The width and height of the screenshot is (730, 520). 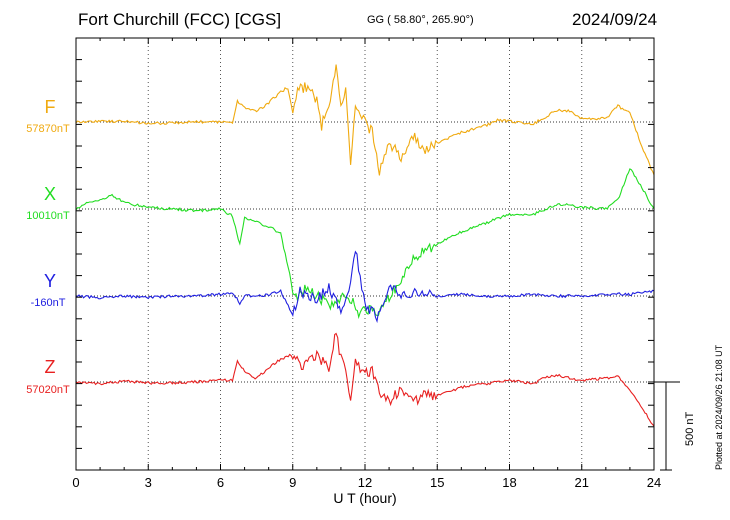 What do you see at coordinates (48, 216) in the screenshot?
I see `series-baseline-x: 10010nT` at bounding box center [48, 216].